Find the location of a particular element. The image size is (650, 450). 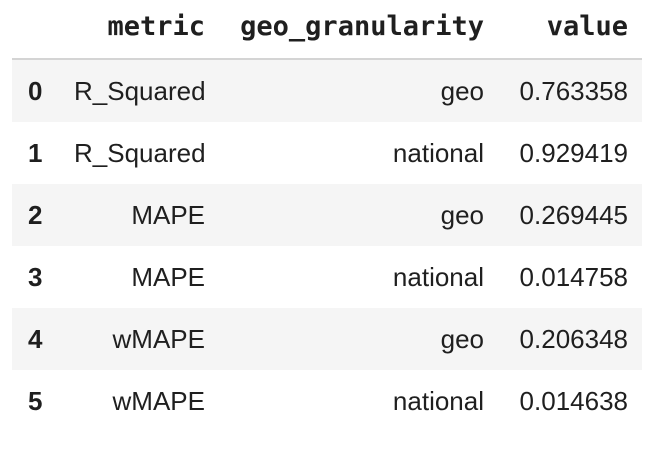

row-index: 0 is located at coordinates (35, 91).